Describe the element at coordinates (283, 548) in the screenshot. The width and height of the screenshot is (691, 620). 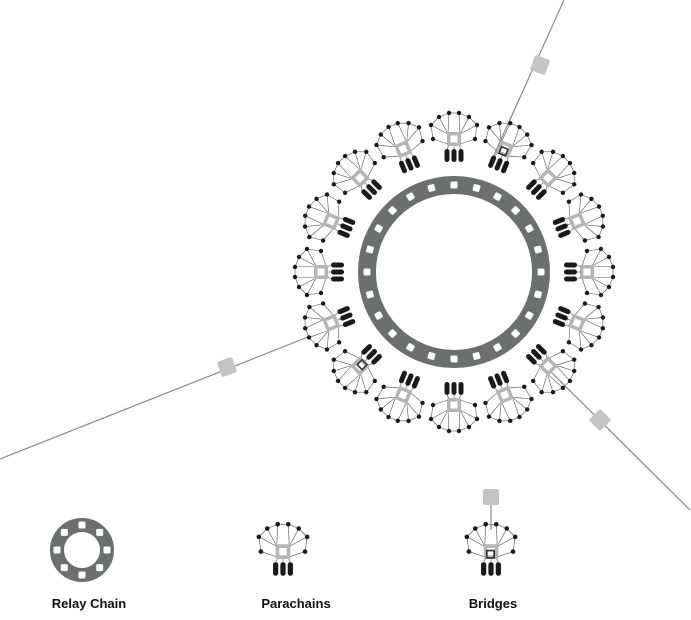
I see `legend-parachain-icon` at that location.